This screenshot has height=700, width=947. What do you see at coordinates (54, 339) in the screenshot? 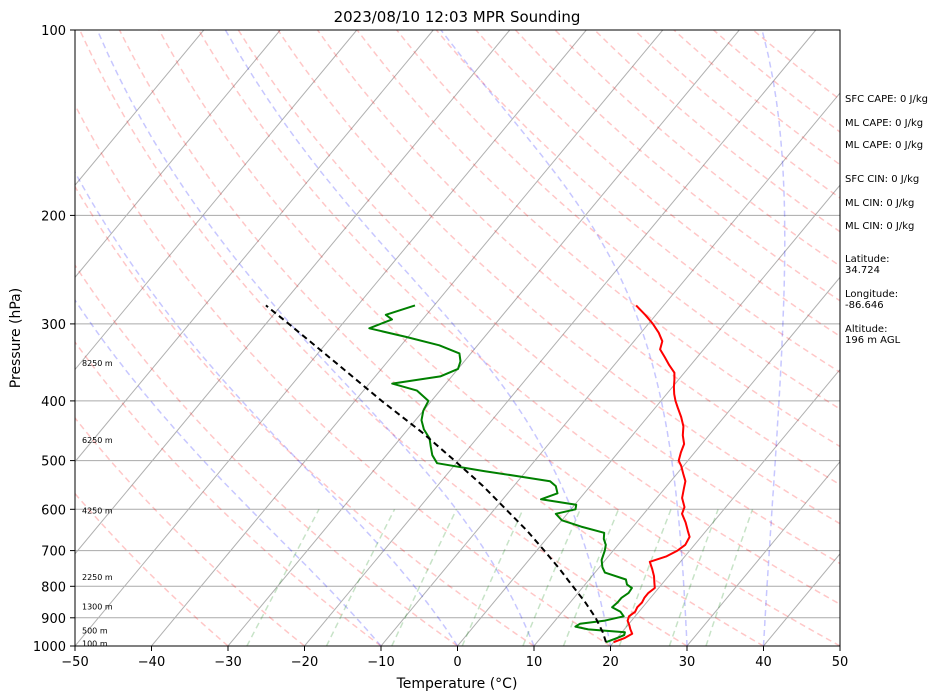
I see `y-axis-ticks: 100 200 300 400 500 600 700 800 900 1000` at bounding box center [54, 339].